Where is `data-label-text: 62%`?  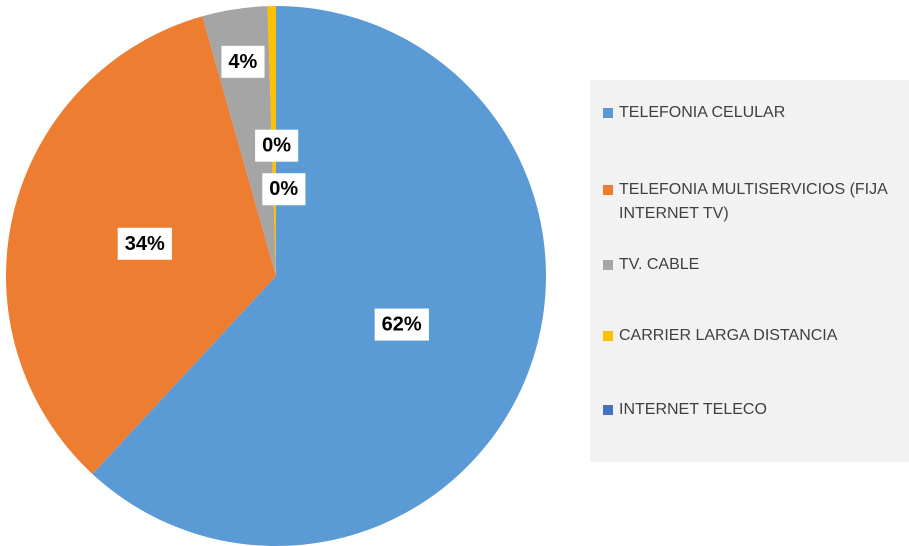
data-label-text: 62% is located at coordinates (402, 325).